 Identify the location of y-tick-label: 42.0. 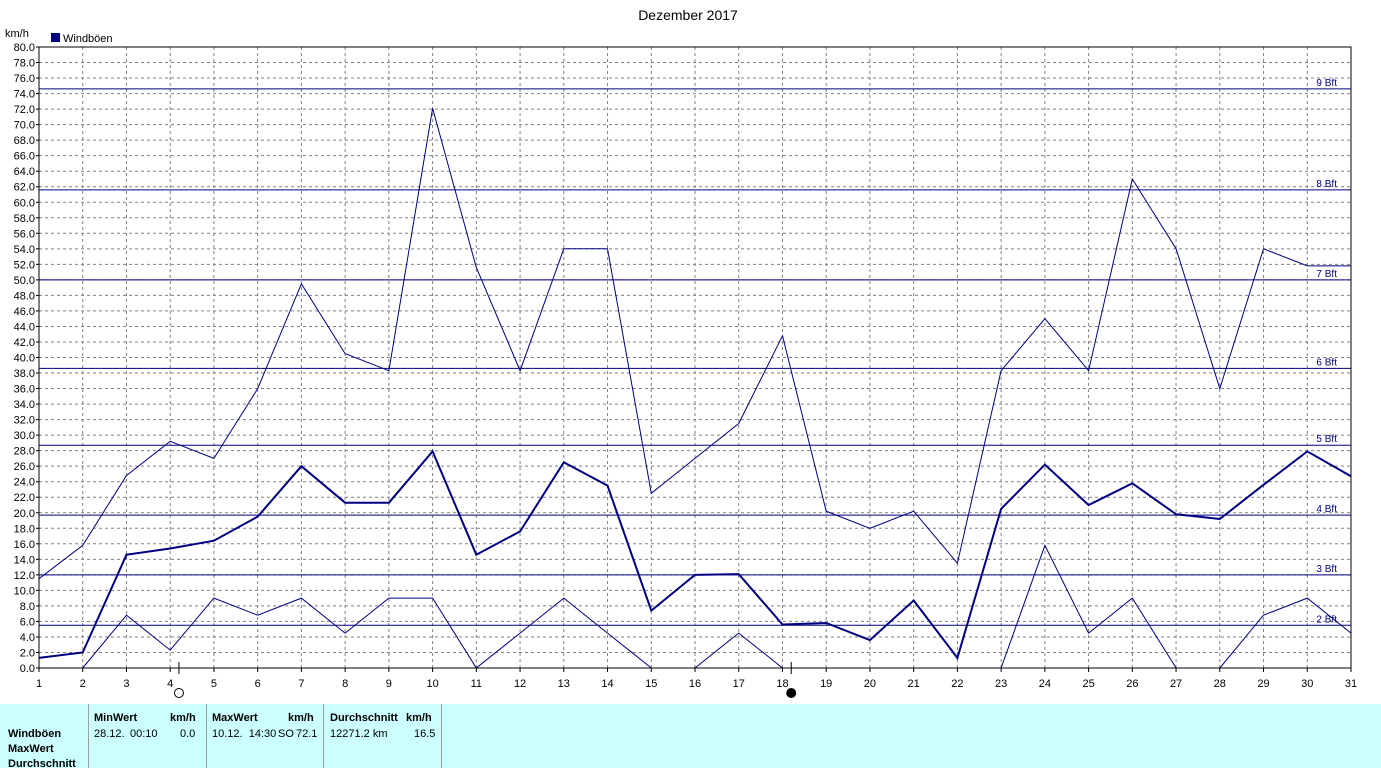
(24, 343).